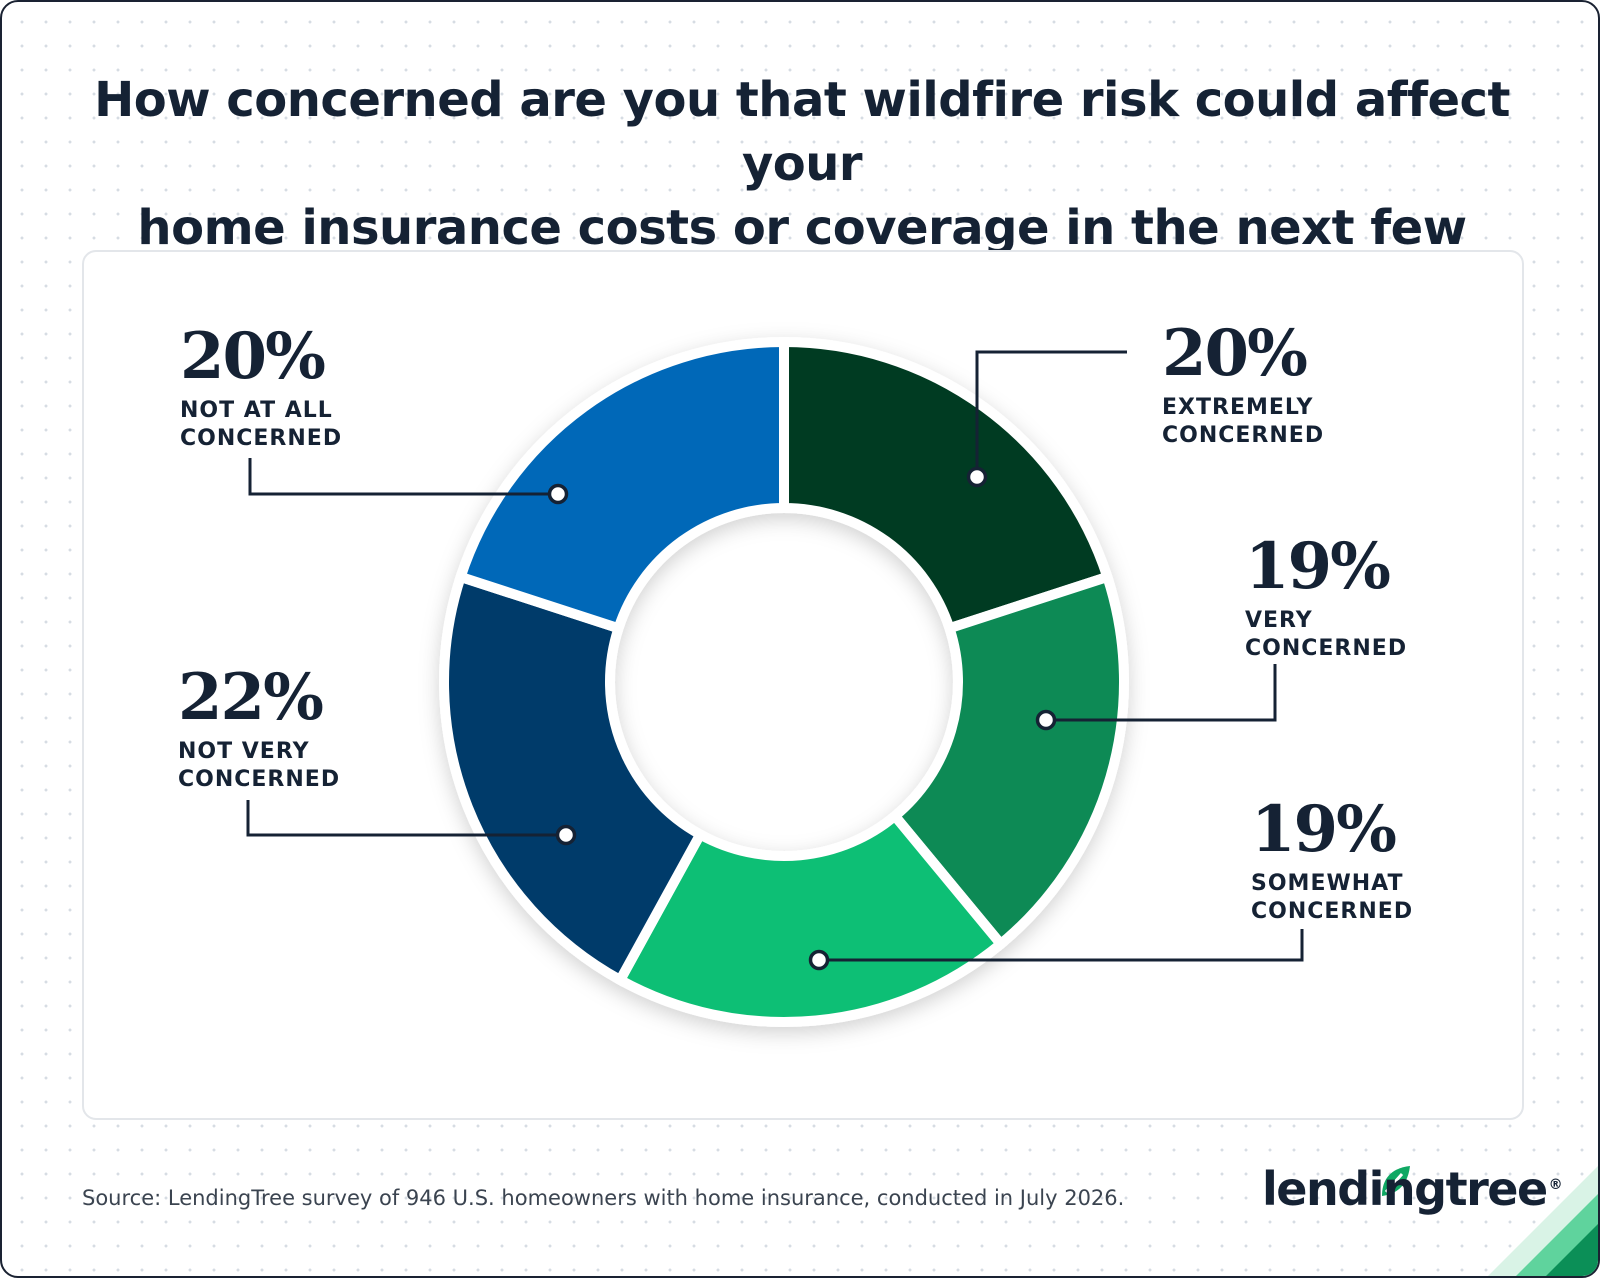  Describe the element at coordinates (261, 425) in the screenshot. I see `cat-not-at-all-concerned: NOT AT ALL CONCERNED` at that location.